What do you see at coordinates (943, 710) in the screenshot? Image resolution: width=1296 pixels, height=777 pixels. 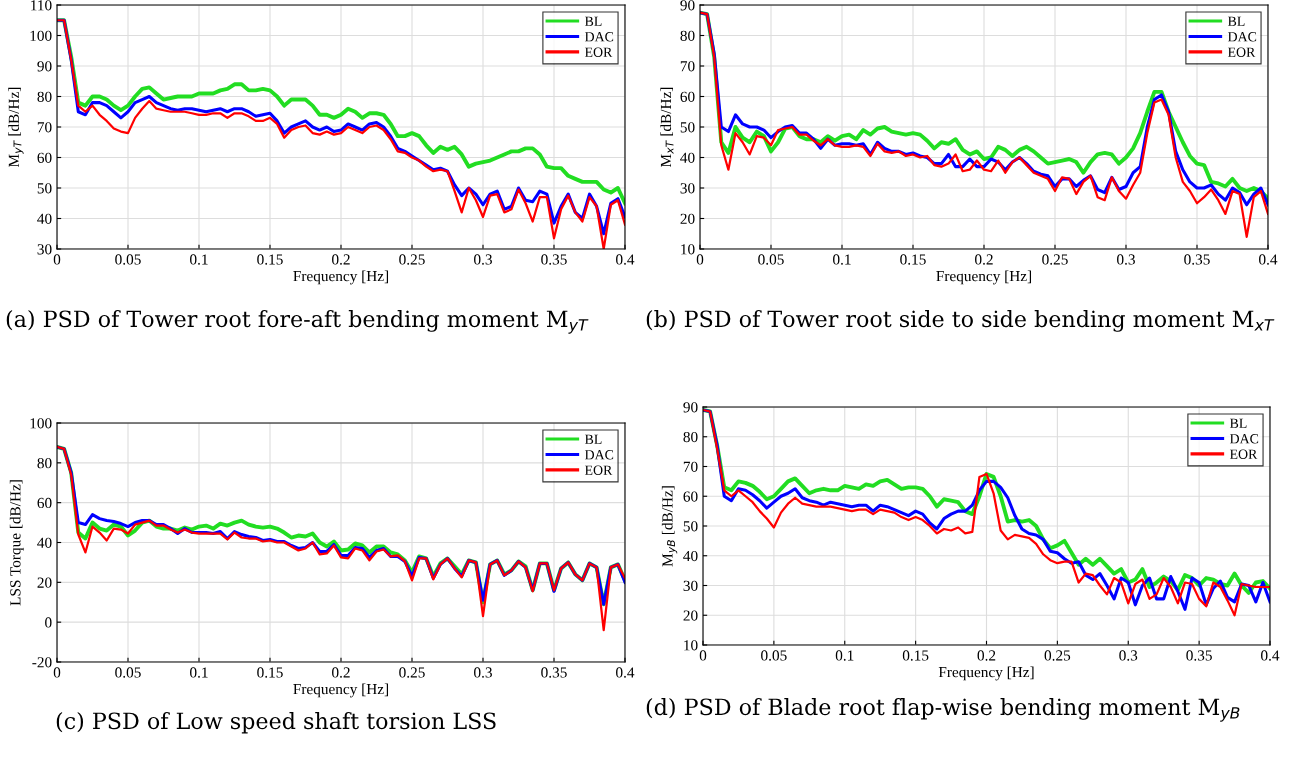 I see `text: (d) PSD of Blade root flap-wise bending moment M$_{yB}$` at bounding box center [943, 710].